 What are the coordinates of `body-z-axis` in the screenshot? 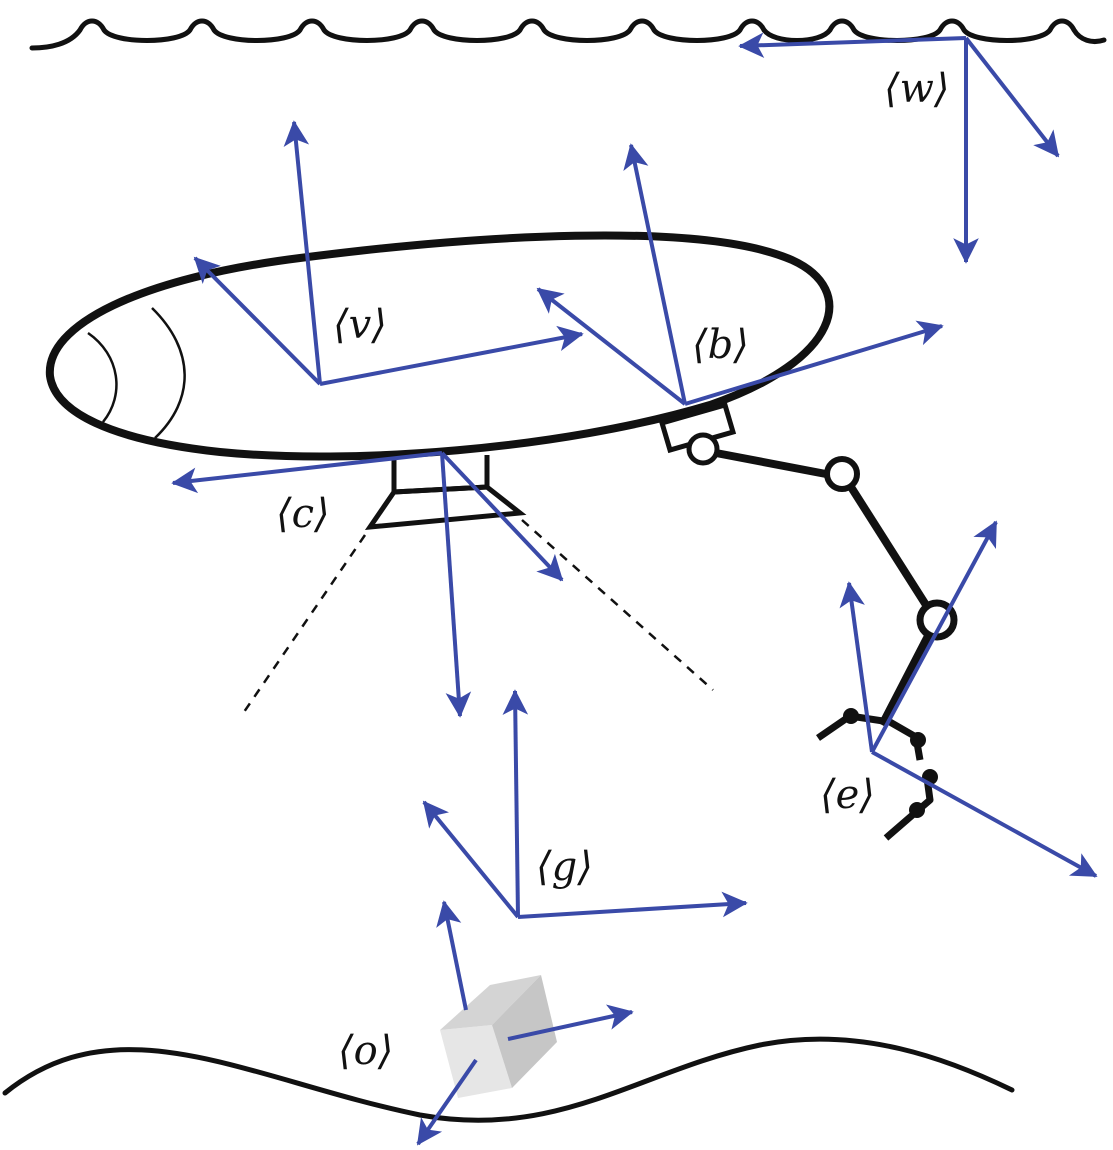 It's located at (655, 274).